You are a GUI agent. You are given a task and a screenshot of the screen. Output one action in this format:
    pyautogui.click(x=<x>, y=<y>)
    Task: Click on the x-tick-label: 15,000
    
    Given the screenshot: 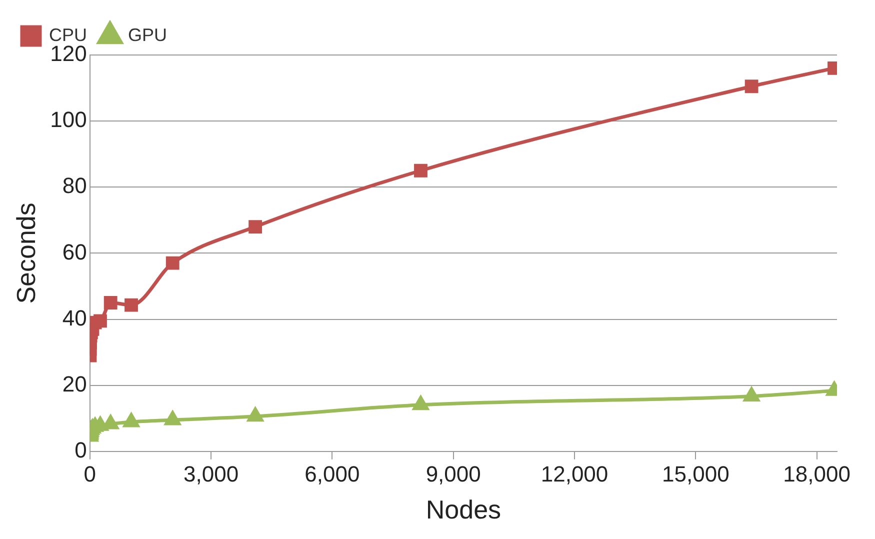 What is the action you would take?
    pyautogui.click(x=696, y=474)
    